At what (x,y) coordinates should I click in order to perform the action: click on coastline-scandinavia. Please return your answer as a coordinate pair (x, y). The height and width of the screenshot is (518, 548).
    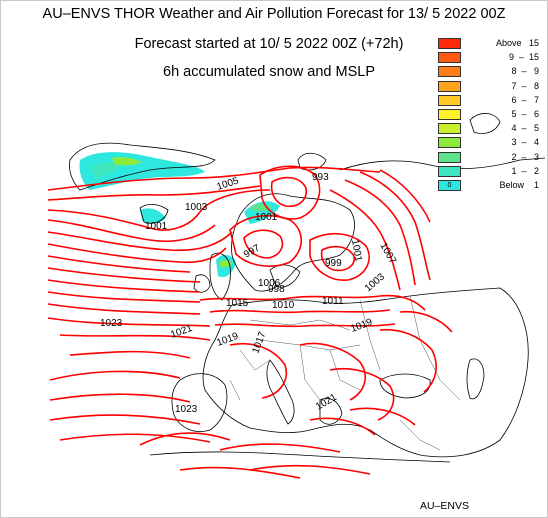
    Looking at the image, I should click on (293, 242).